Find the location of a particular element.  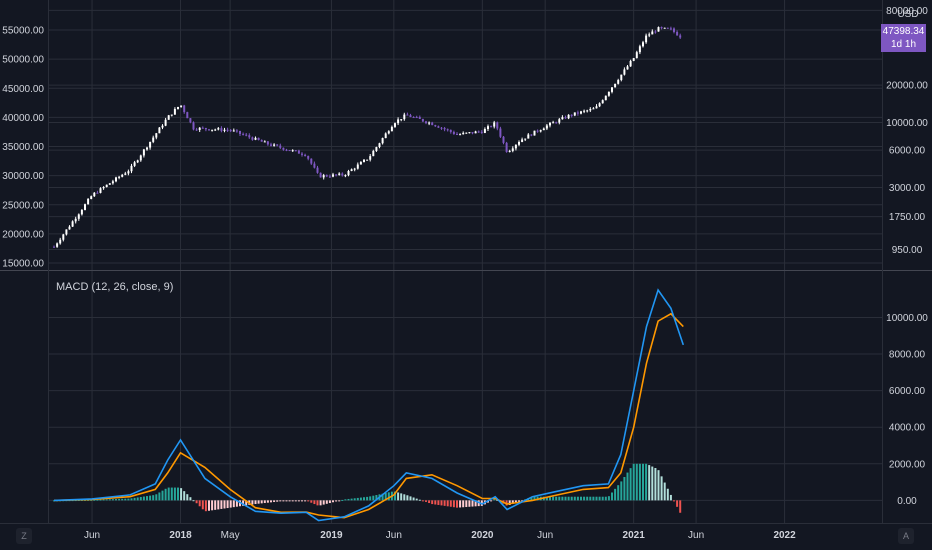

auto-scale-button: A is located at coordinates (906, 536).